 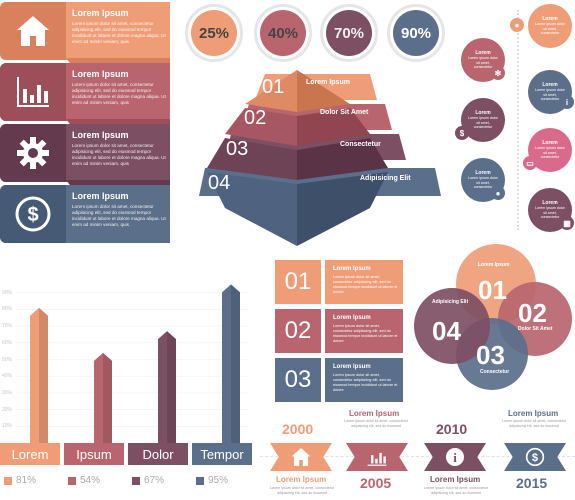 What do you see at coordinates (452, 429) in the screenshot?
I see `year-label: 2010` at bounding box center [452, 429].